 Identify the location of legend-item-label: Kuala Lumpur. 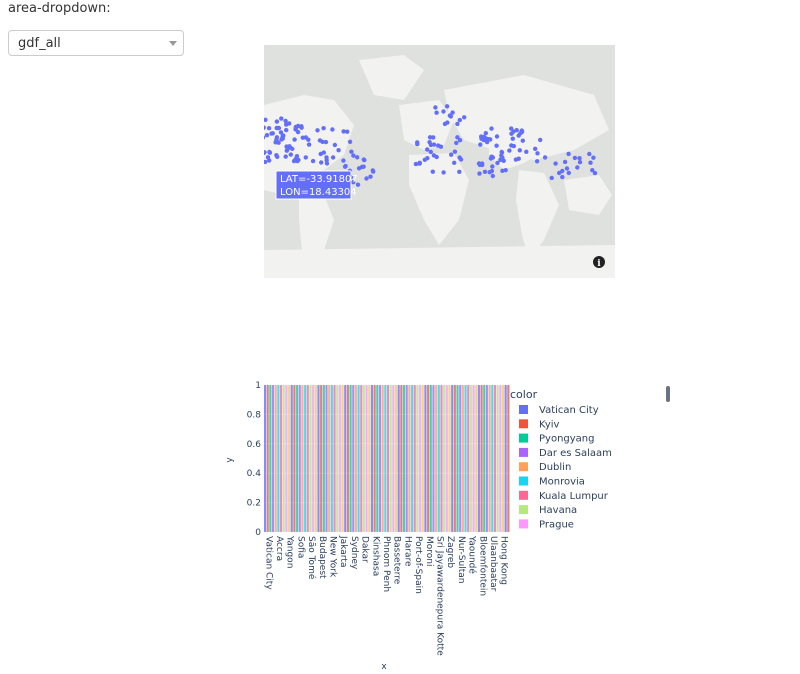
(574, 496).